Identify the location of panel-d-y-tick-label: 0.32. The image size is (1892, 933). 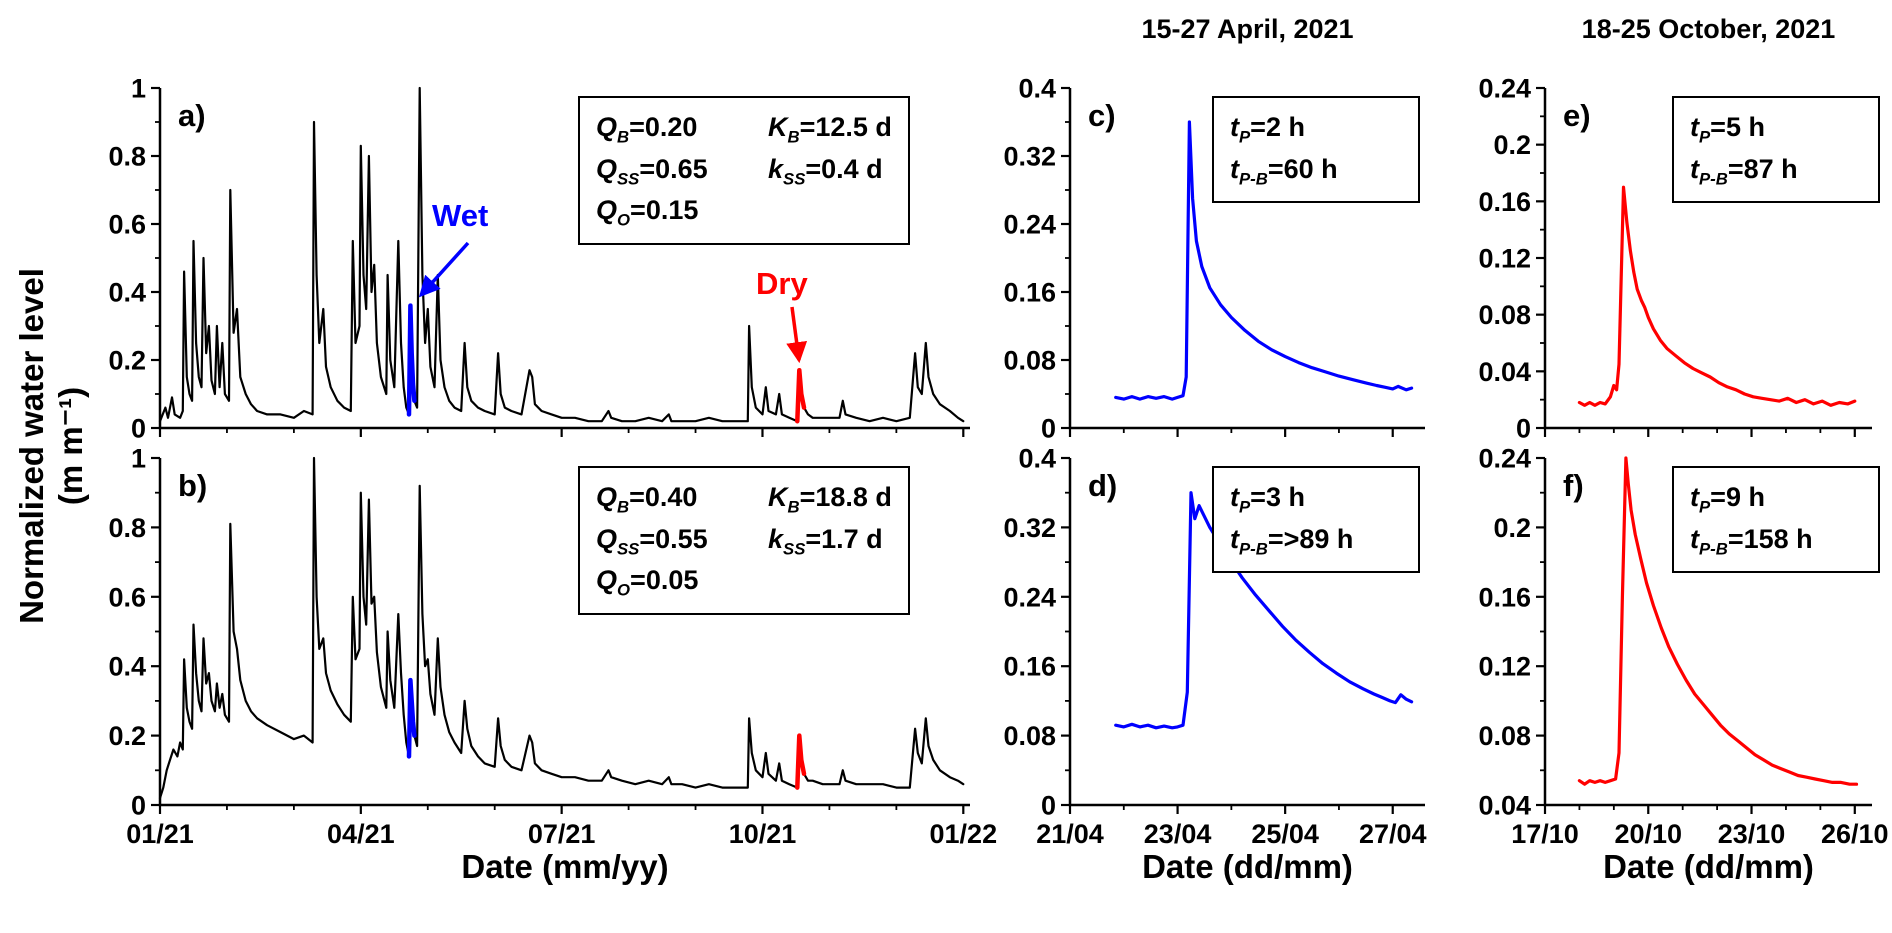
(1029, 528).